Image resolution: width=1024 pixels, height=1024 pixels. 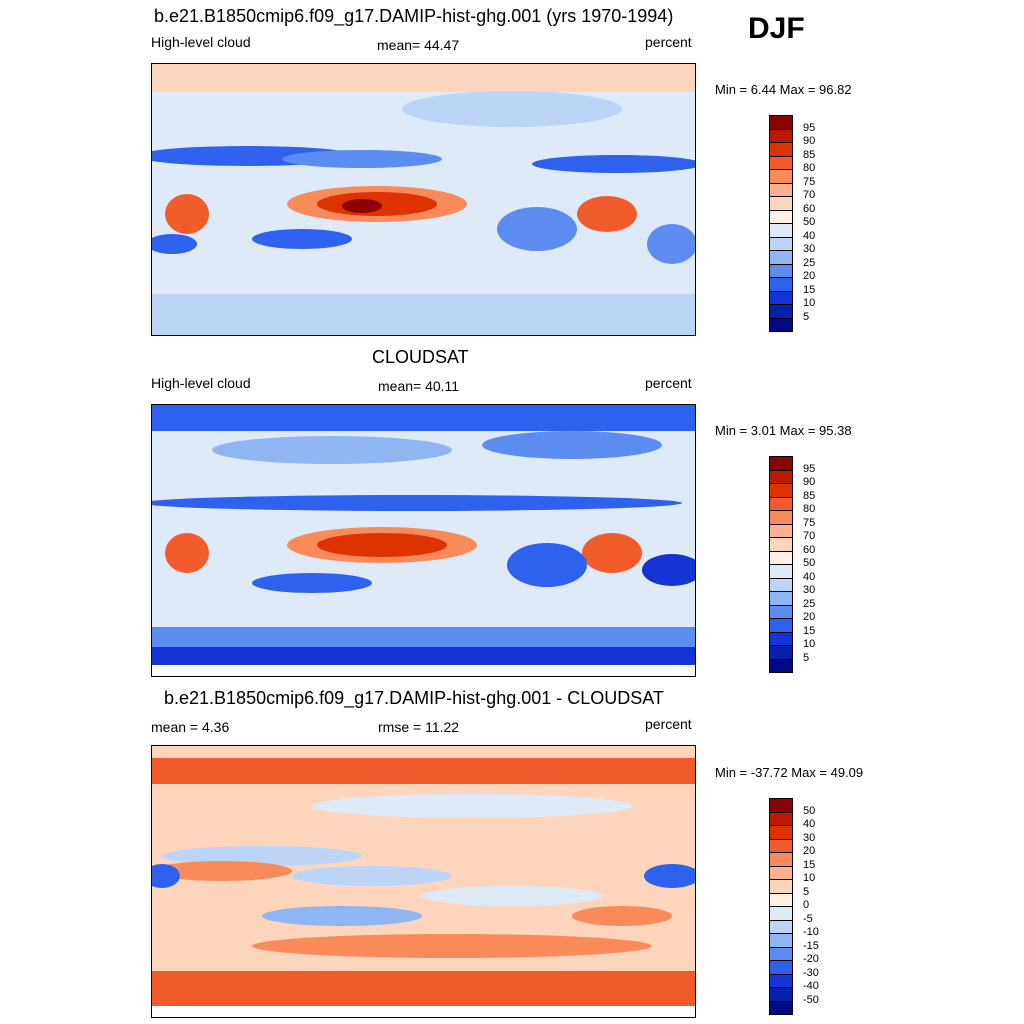 What do you see at coordinates (668, 724) in the screenshot?
I see `panel-3-units-label: percent` at bounding box center [668, 724].